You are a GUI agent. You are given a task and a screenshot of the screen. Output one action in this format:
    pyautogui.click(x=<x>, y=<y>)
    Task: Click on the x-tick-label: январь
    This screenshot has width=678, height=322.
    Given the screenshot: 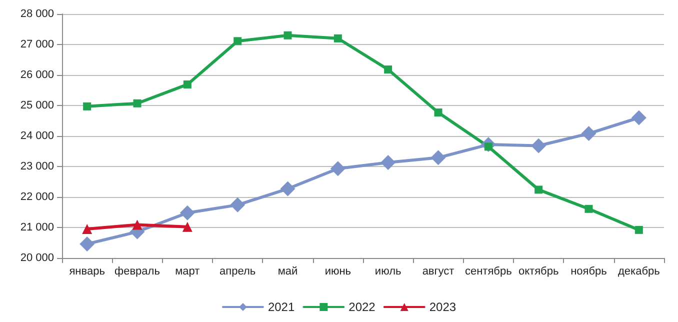 What is the action you would take?
    pyautogui.click(x=87, y=272)
    